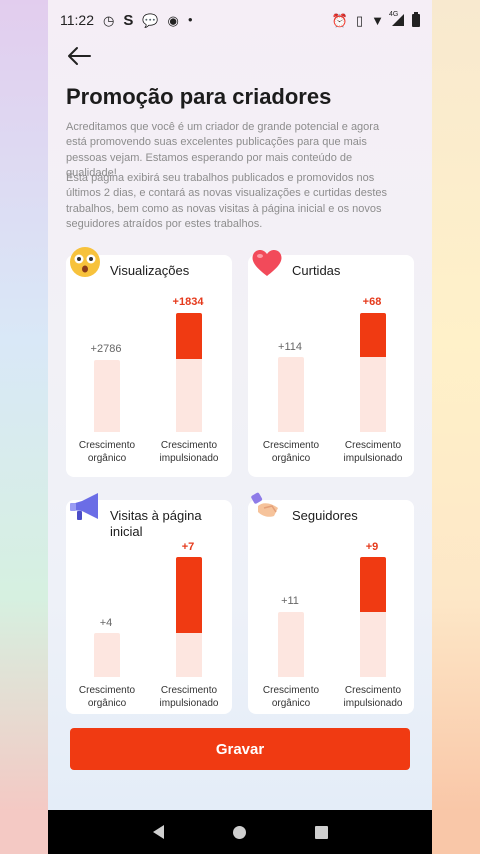  What do you see at coordinates (264, 504) in the screenshot?
I see `handshake-icon` at bounding box center [264, 504].